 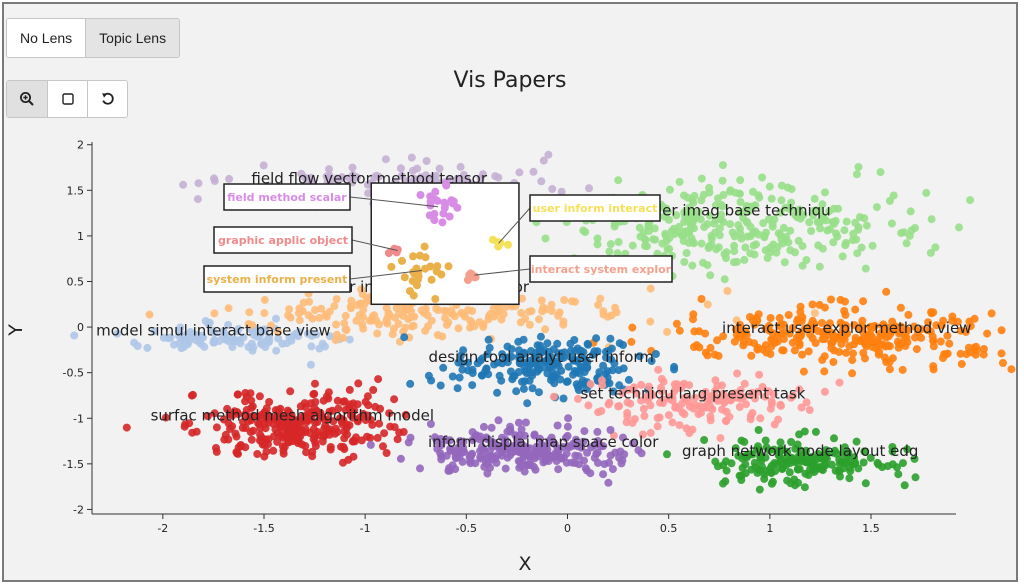 I want to click on select-box-button, so click(x=67, y=99).